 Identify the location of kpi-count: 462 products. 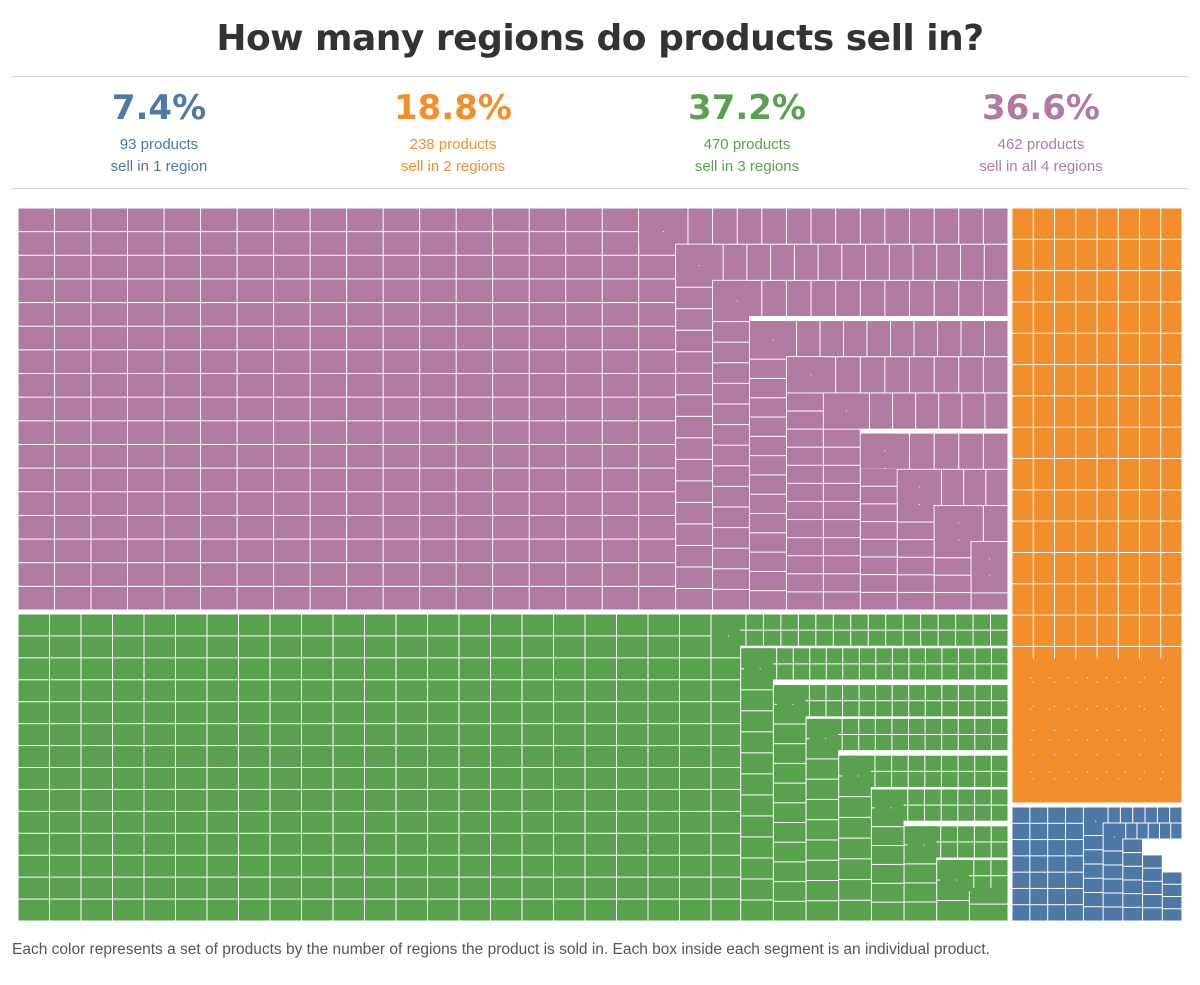
(1041, 144).